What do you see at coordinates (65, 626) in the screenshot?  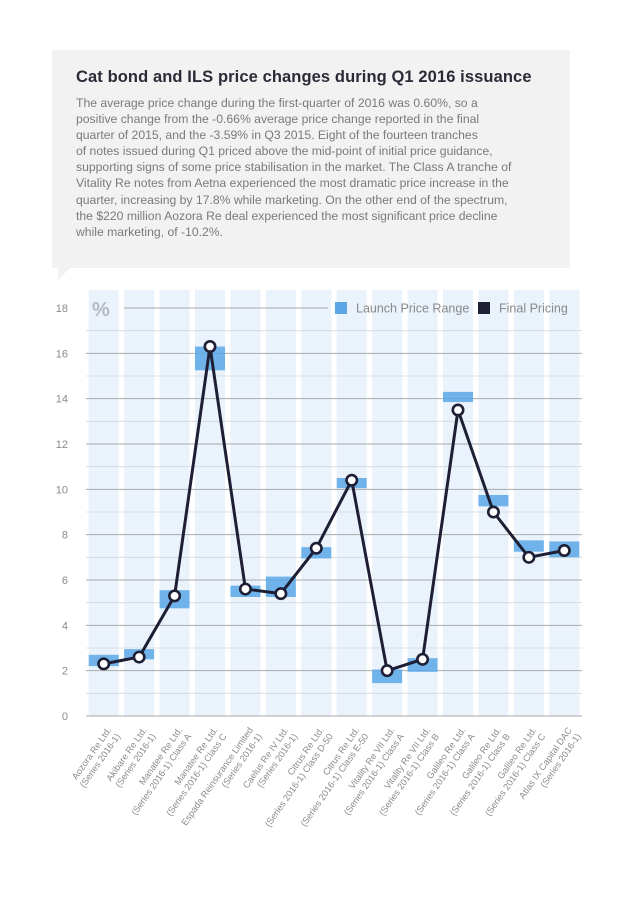 I see `y-tick-label: 4` at bounding box center [65, 626].